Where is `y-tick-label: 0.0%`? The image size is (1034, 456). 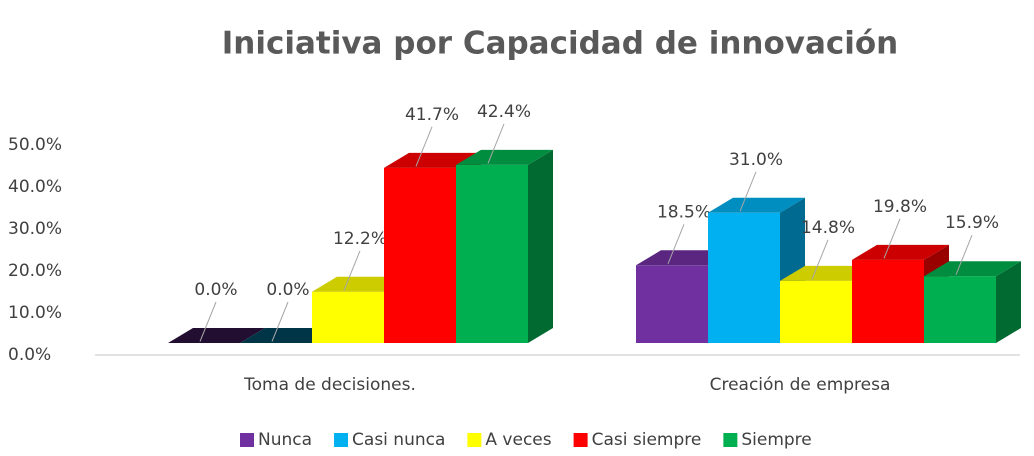 y-tick-label: 0.0% is located at coordinates (29, 355).